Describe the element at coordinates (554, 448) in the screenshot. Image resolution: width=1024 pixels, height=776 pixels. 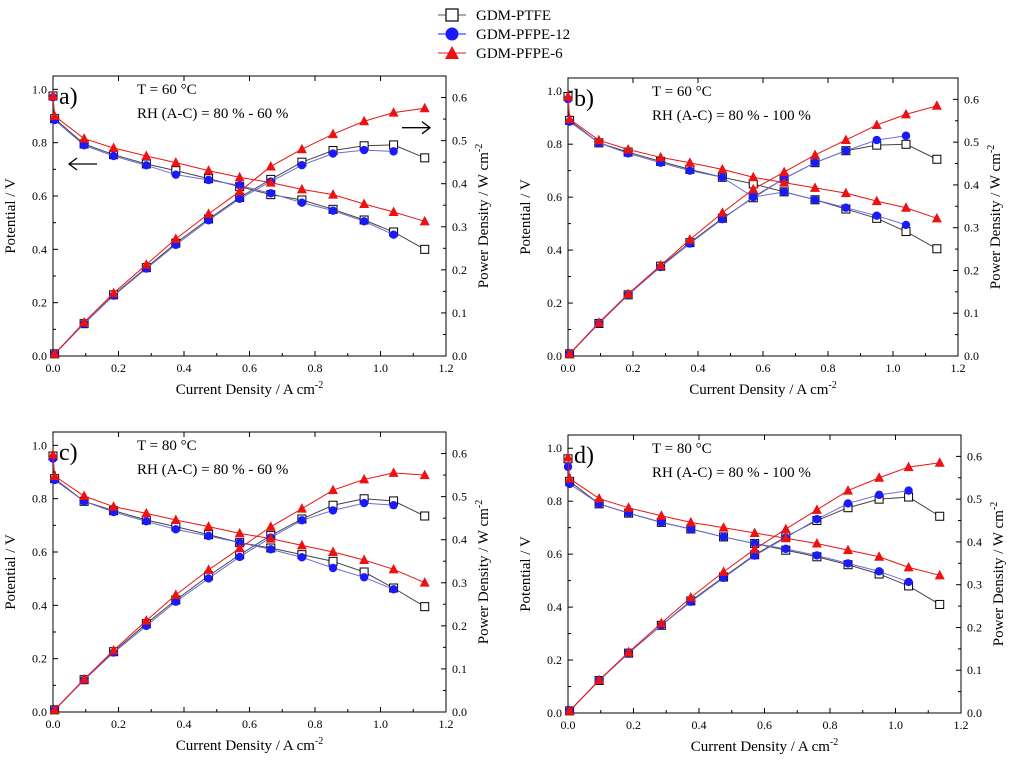
I see `y-tick-label: 1.0` at that location.